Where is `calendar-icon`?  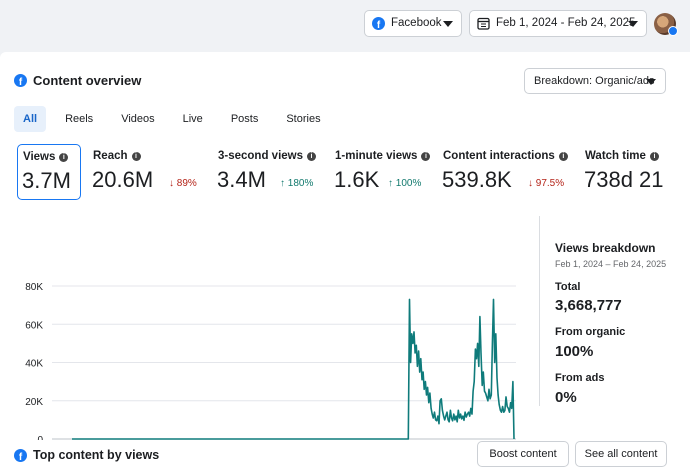
calendar-icon is located at coordinates (483, 23).